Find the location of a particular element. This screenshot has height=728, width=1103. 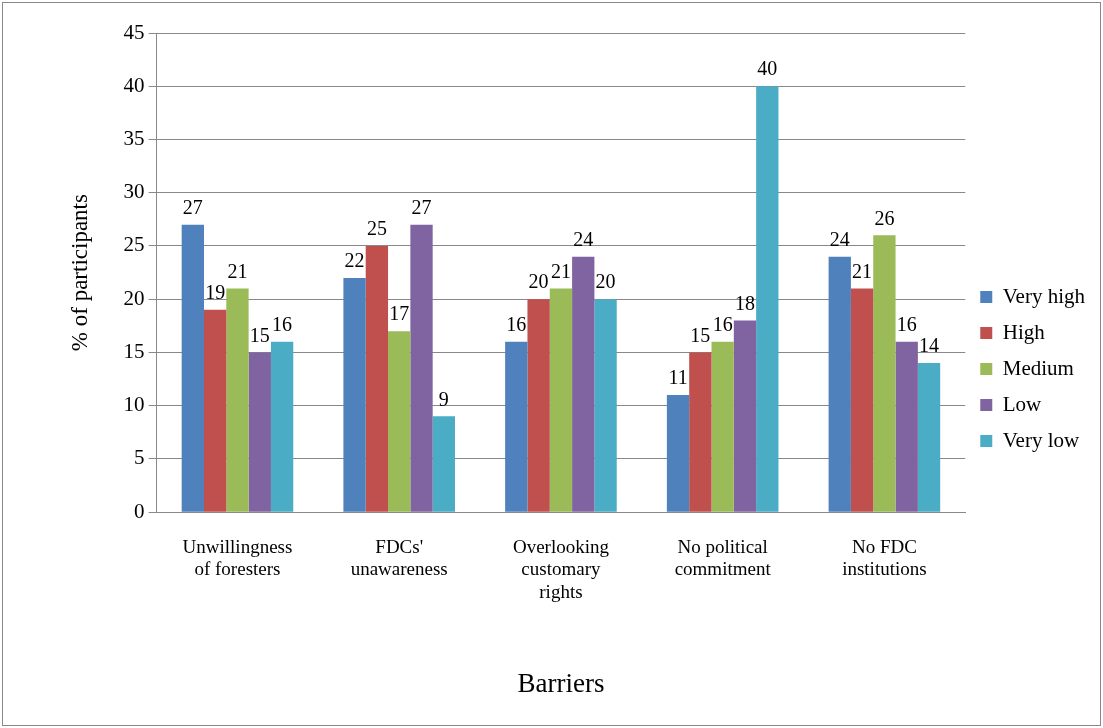

data-label: 14 is located at coordinates (929, 345).